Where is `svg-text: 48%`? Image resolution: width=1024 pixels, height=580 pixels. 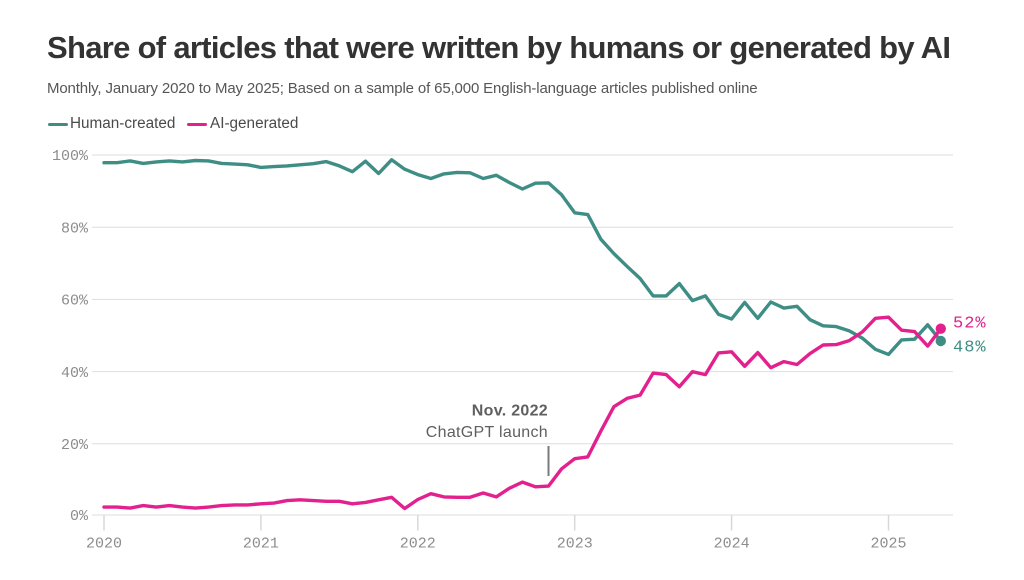 svg-text: 48% is located at coordinates (970, 348).